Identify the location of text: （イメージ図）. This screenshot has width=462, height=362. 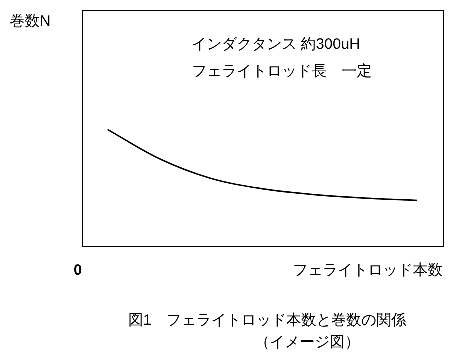
(307, 343).